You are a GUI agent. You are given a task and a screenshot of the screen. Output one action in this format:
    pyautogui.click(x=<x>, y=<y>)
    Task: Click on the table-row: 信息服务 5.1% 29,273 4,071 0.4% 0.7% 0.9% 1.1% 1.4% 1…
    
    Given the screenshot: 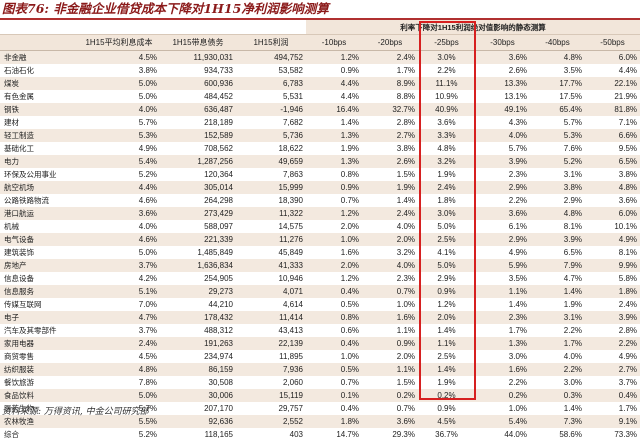 What is the action you would take?
    pyautogui.click(x=320, y=291)
    